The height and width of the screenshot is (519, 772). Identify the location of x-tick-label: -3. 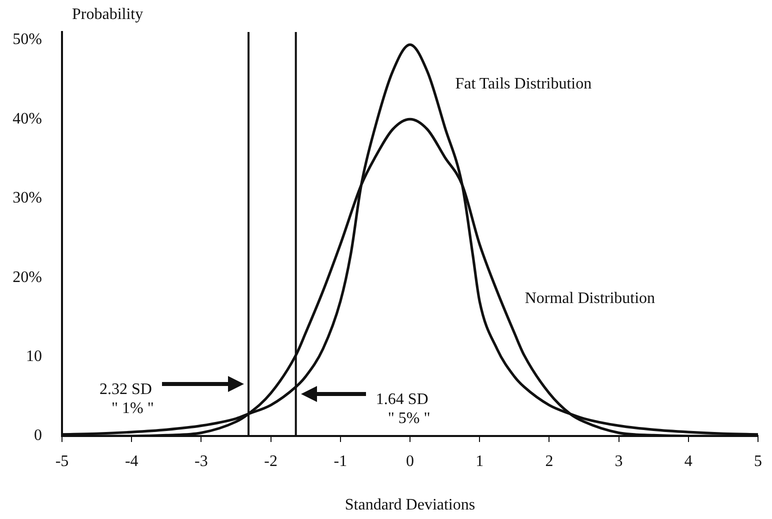
(201, 461).